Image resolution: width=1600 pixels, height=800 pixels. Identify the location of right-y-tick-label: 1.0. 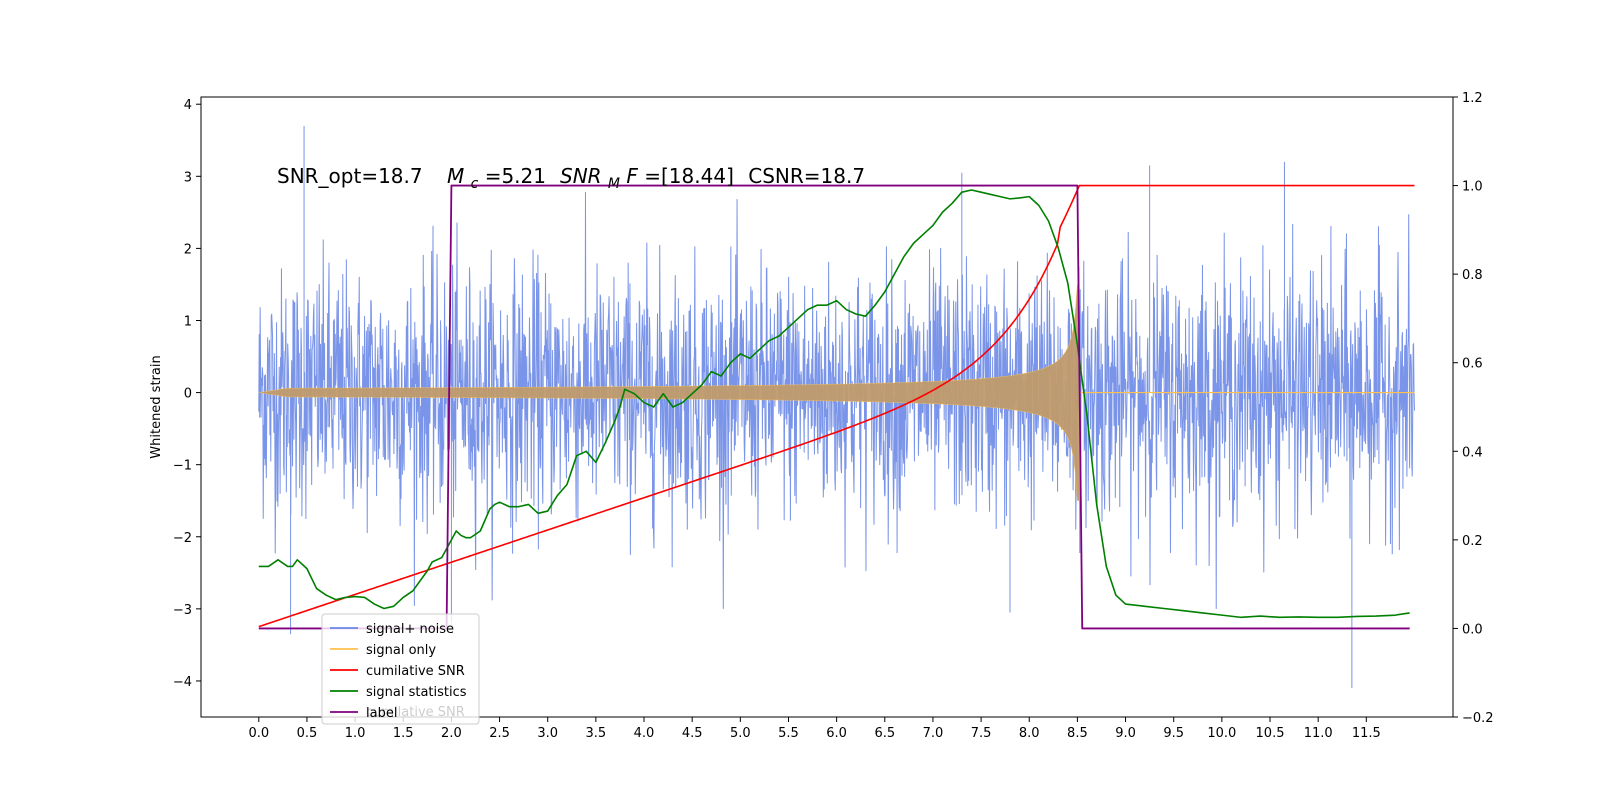
(1472, 187).